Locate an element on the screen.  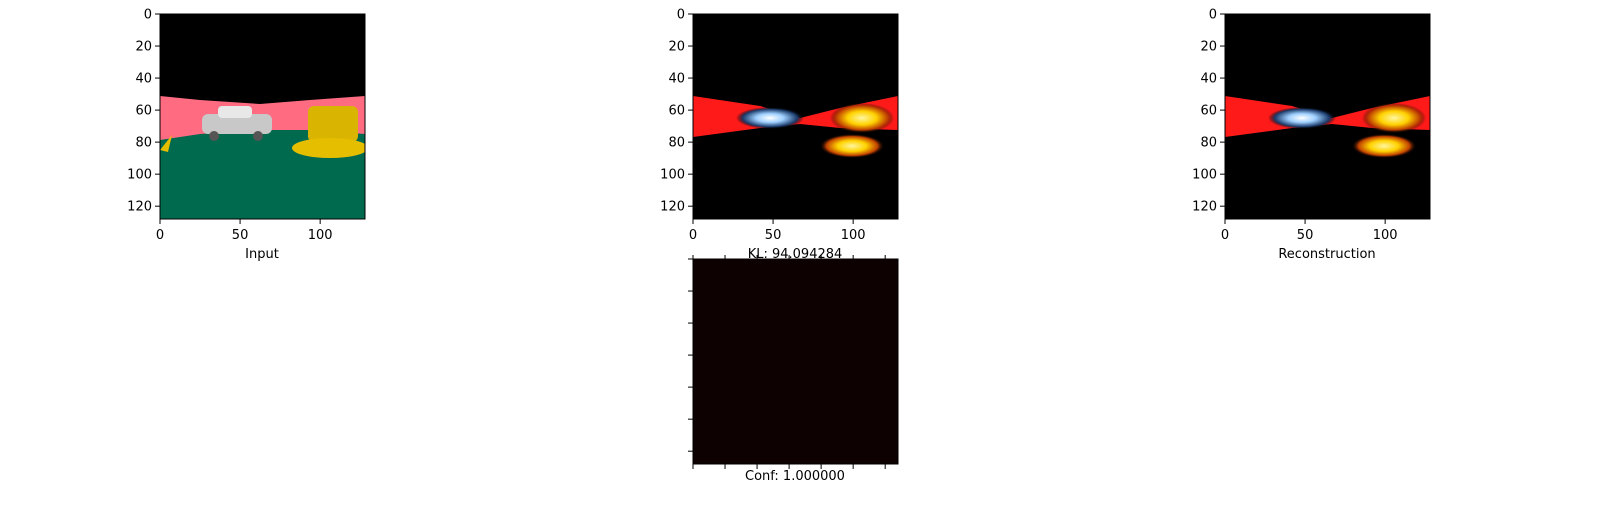
reconstruction-y-tick-label: 80 is located at coordinates (1208, 143).